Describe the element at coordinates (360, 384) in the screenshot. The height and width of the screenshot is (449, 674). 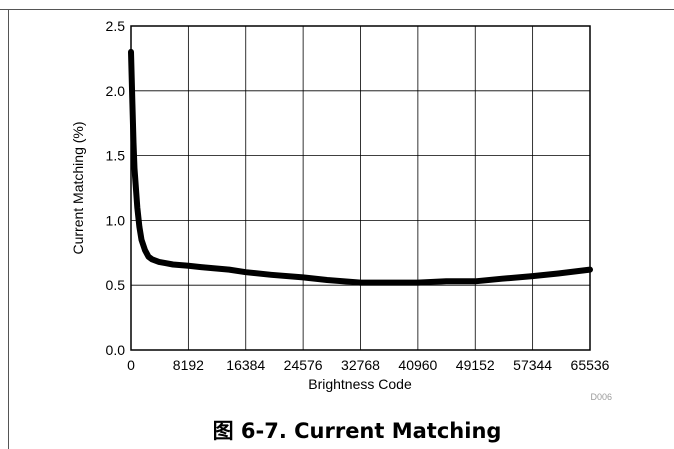
I see `x-axis-title: Brightness Code` at that location.